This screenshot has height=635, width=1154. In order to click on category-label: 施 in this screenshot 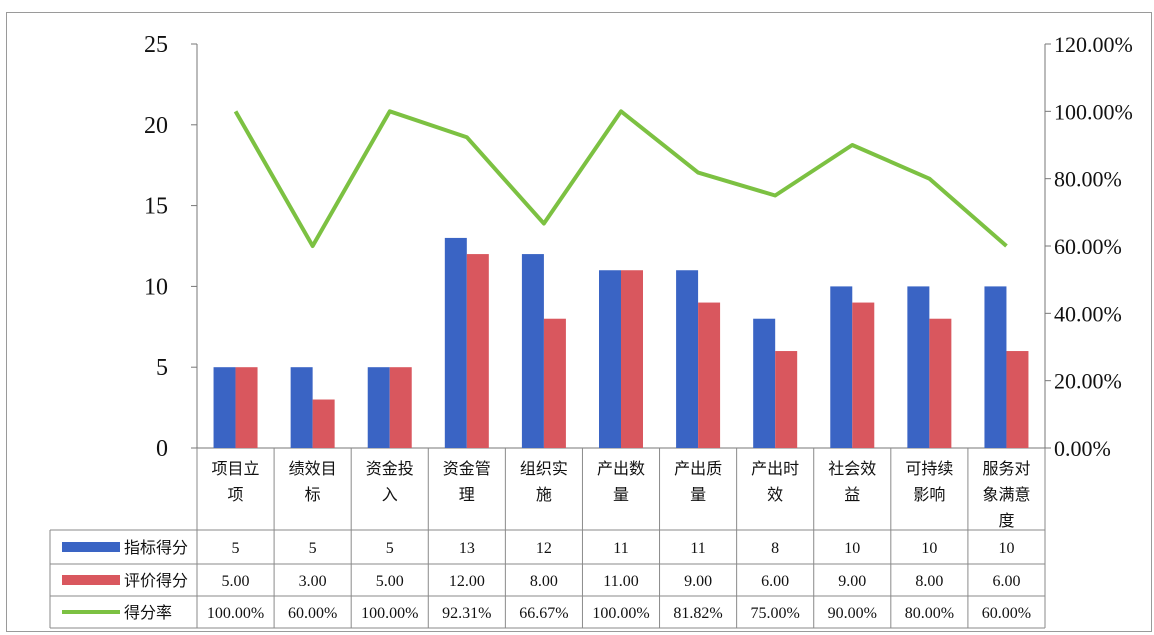, I will do `click(544, 494)`.